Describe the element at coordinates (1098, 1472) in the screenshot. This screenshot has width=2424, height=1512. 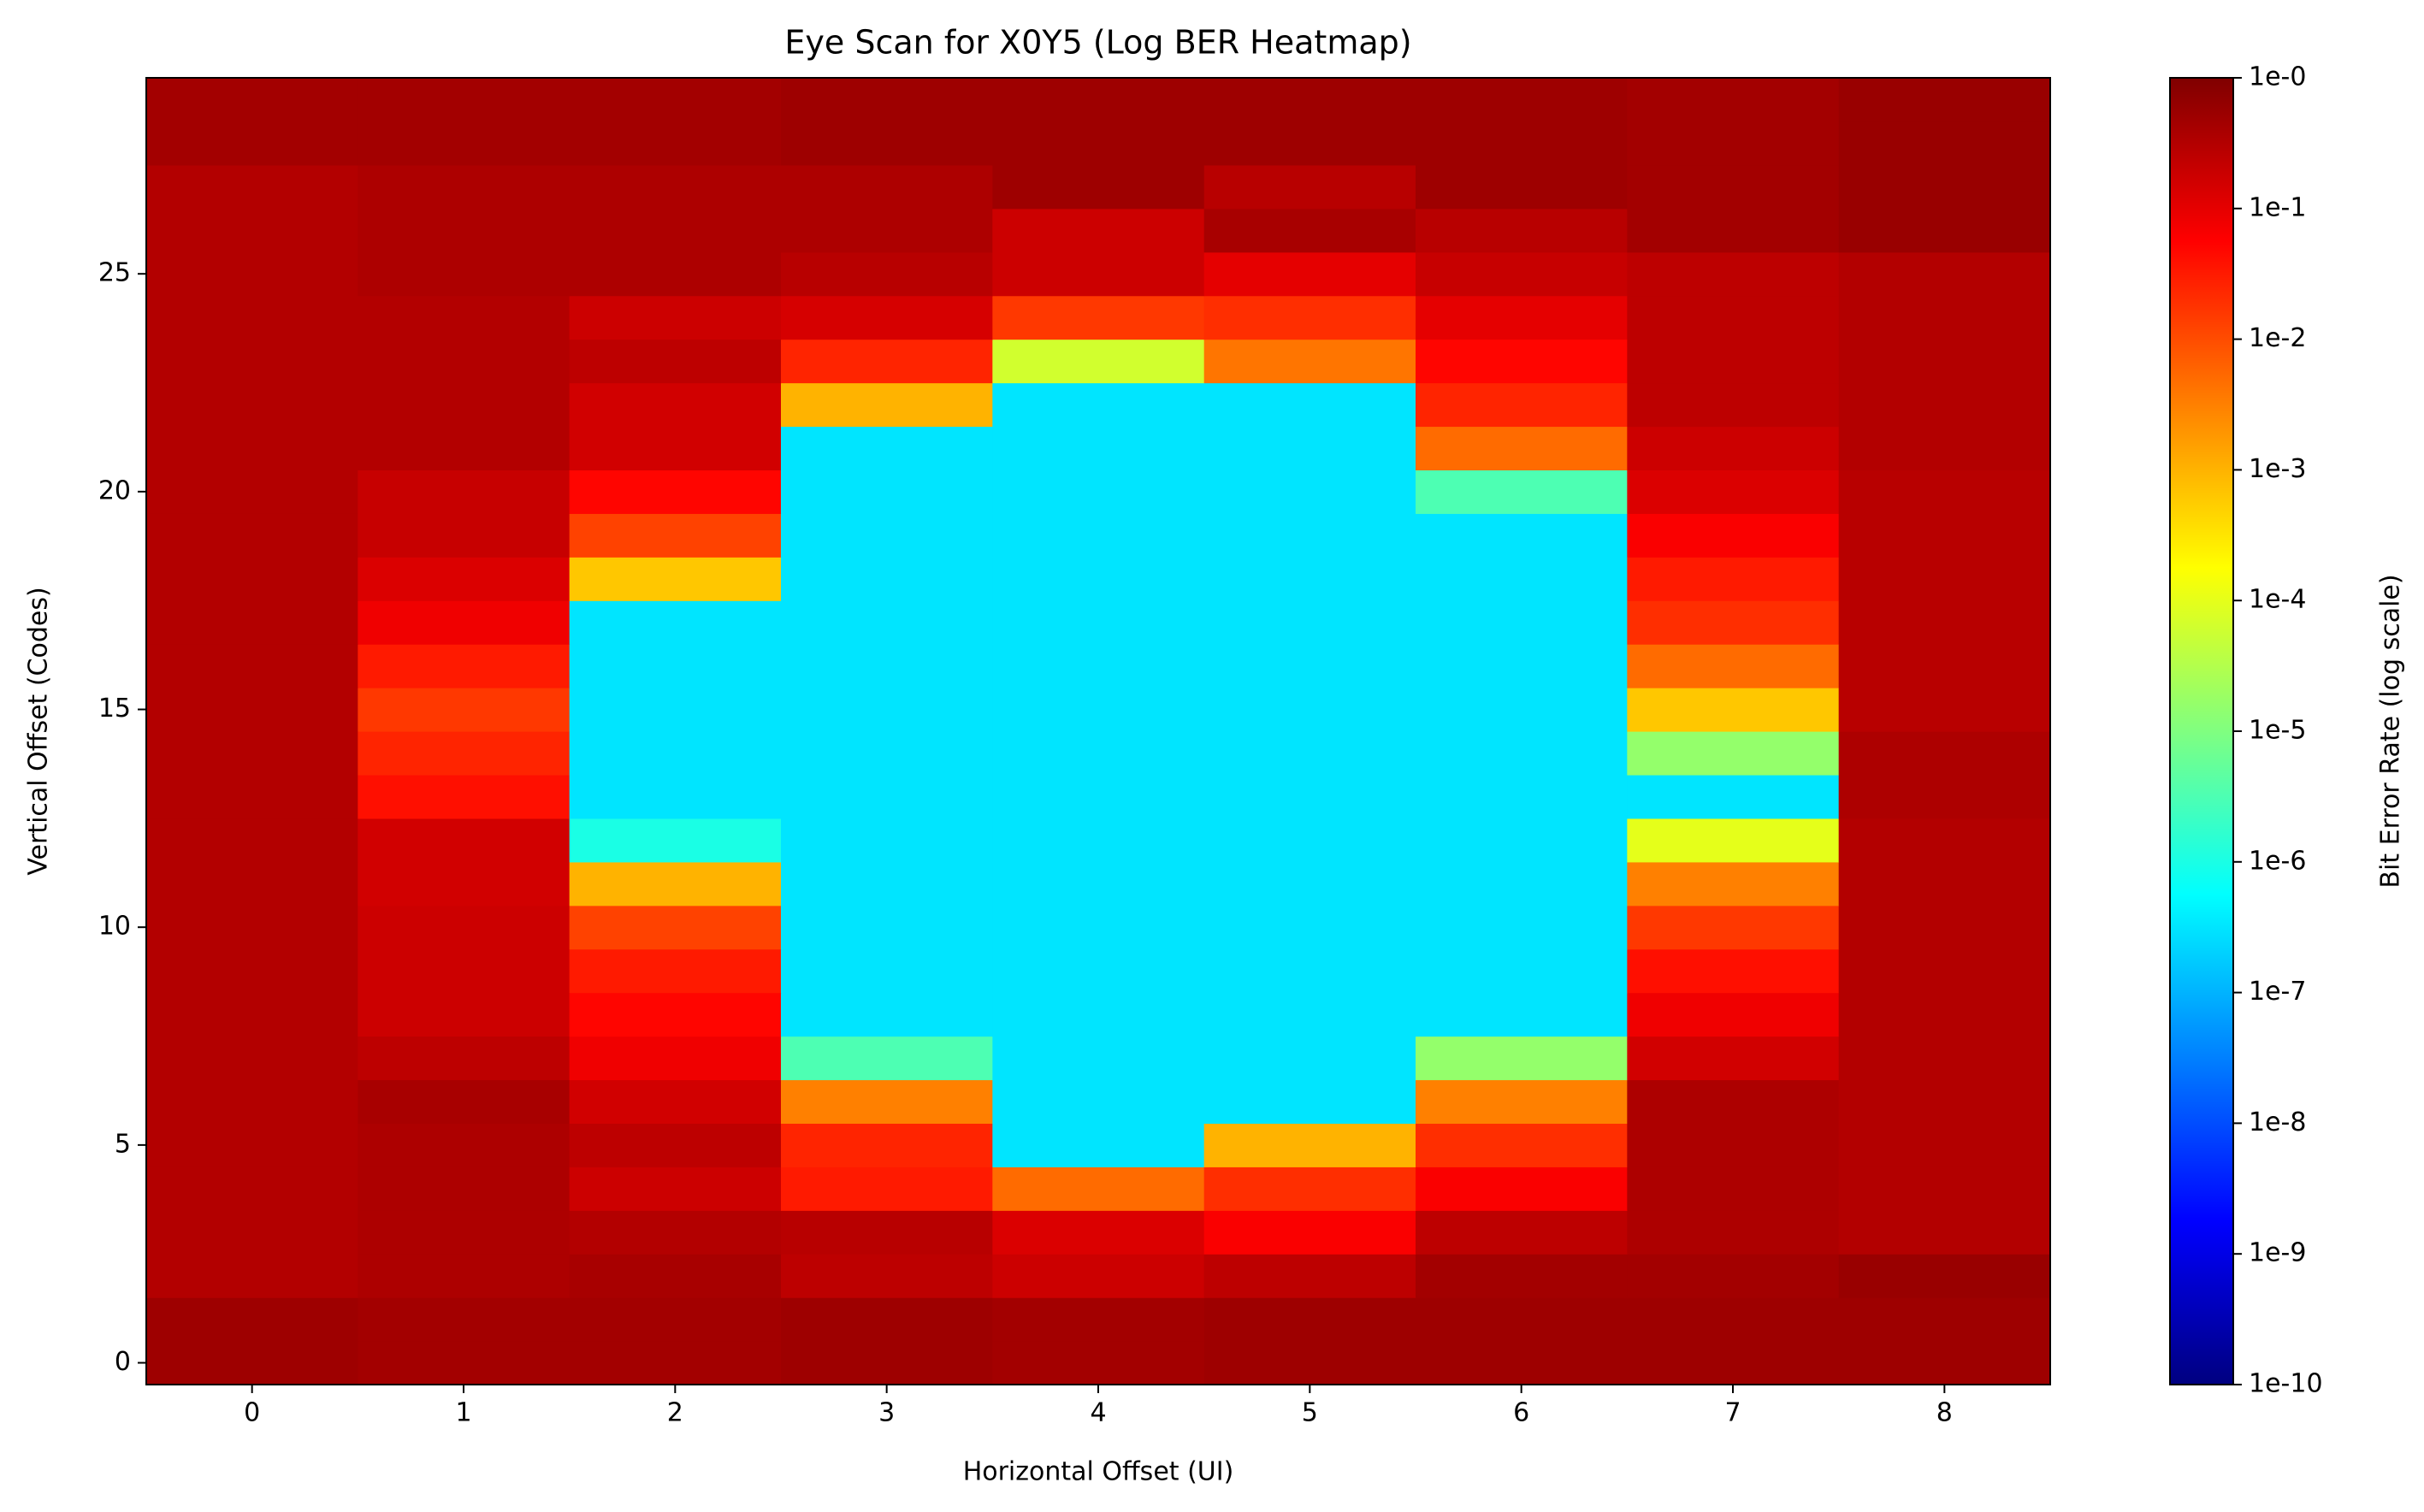
I see `x-axis-label: Horizontal Offset (UI)` at that location.